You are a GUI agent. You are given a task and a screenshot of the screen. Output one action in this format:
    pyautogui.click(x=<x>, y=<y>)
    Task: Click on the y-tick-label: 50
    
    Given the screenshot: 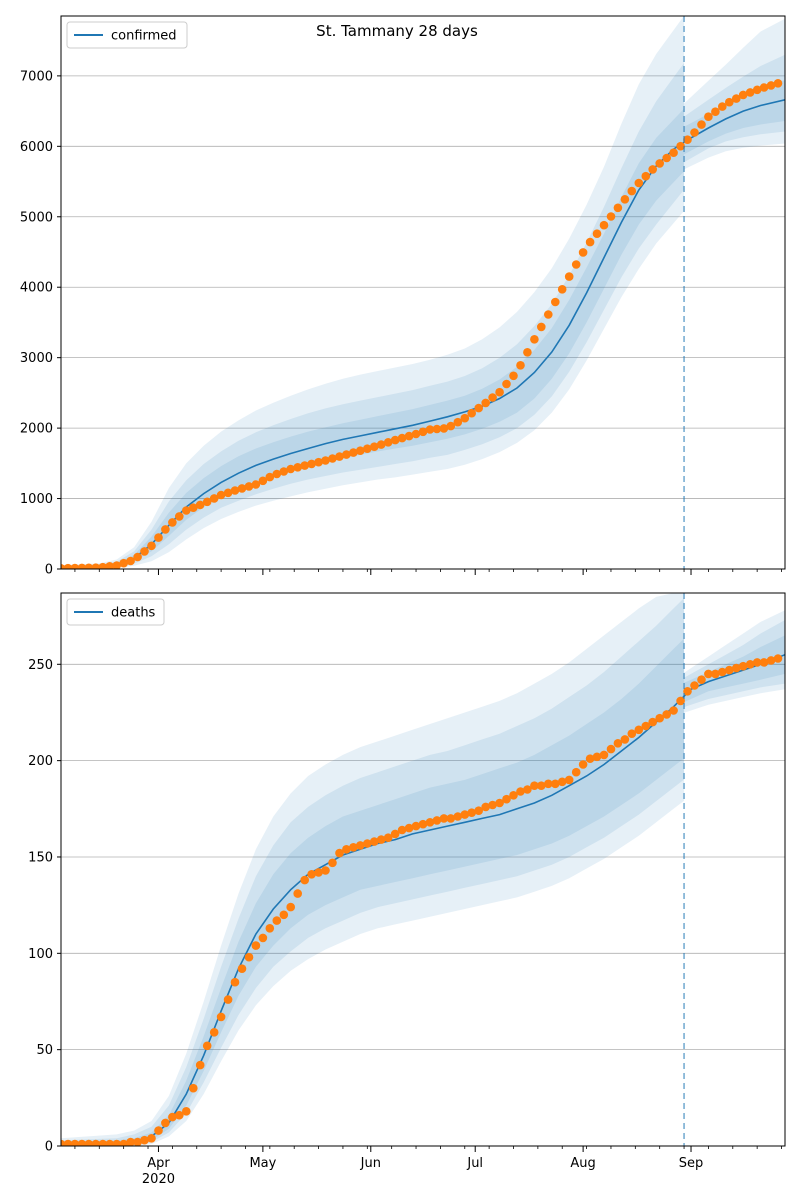 What is the action you would take?
    pyautogui.click(x=44, y=1050)
    